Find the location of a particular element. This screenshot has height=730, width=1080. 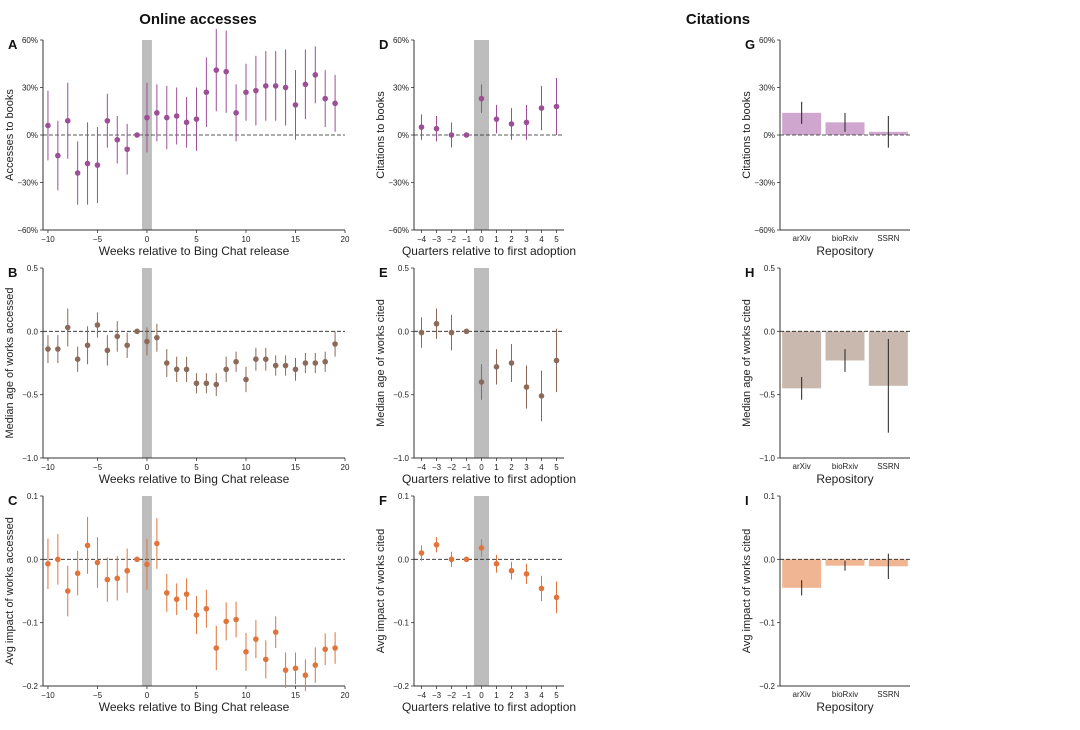

y-tick-label: −0.2 is located at coordinates (30, 686).